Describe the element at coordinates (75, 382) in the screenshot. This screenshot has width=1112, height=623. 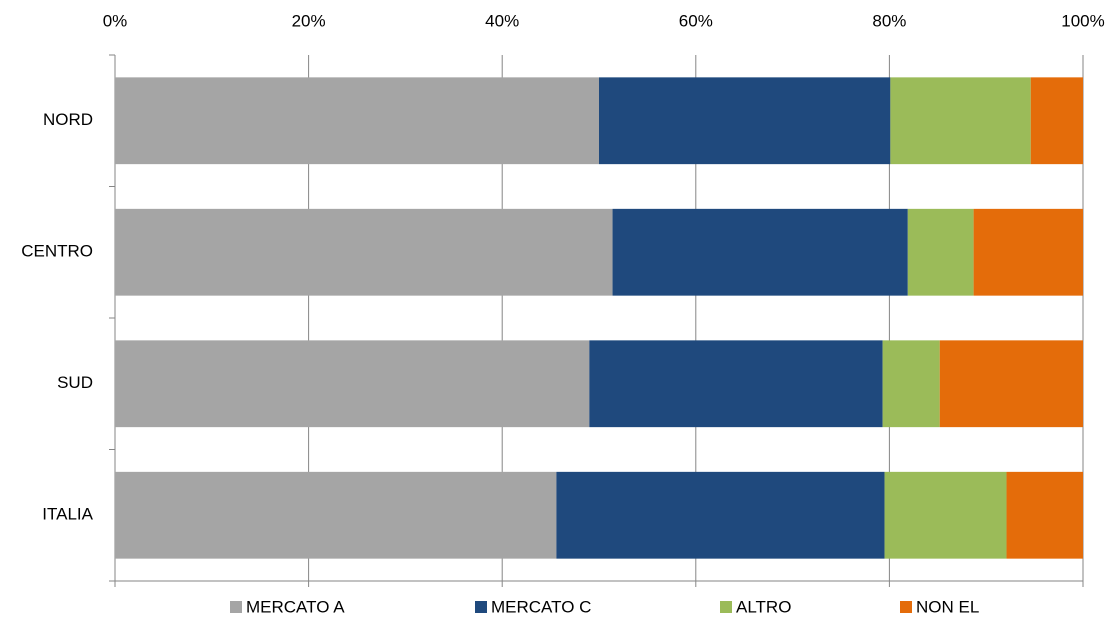
I see `y-tick-label: SUD` at that location.